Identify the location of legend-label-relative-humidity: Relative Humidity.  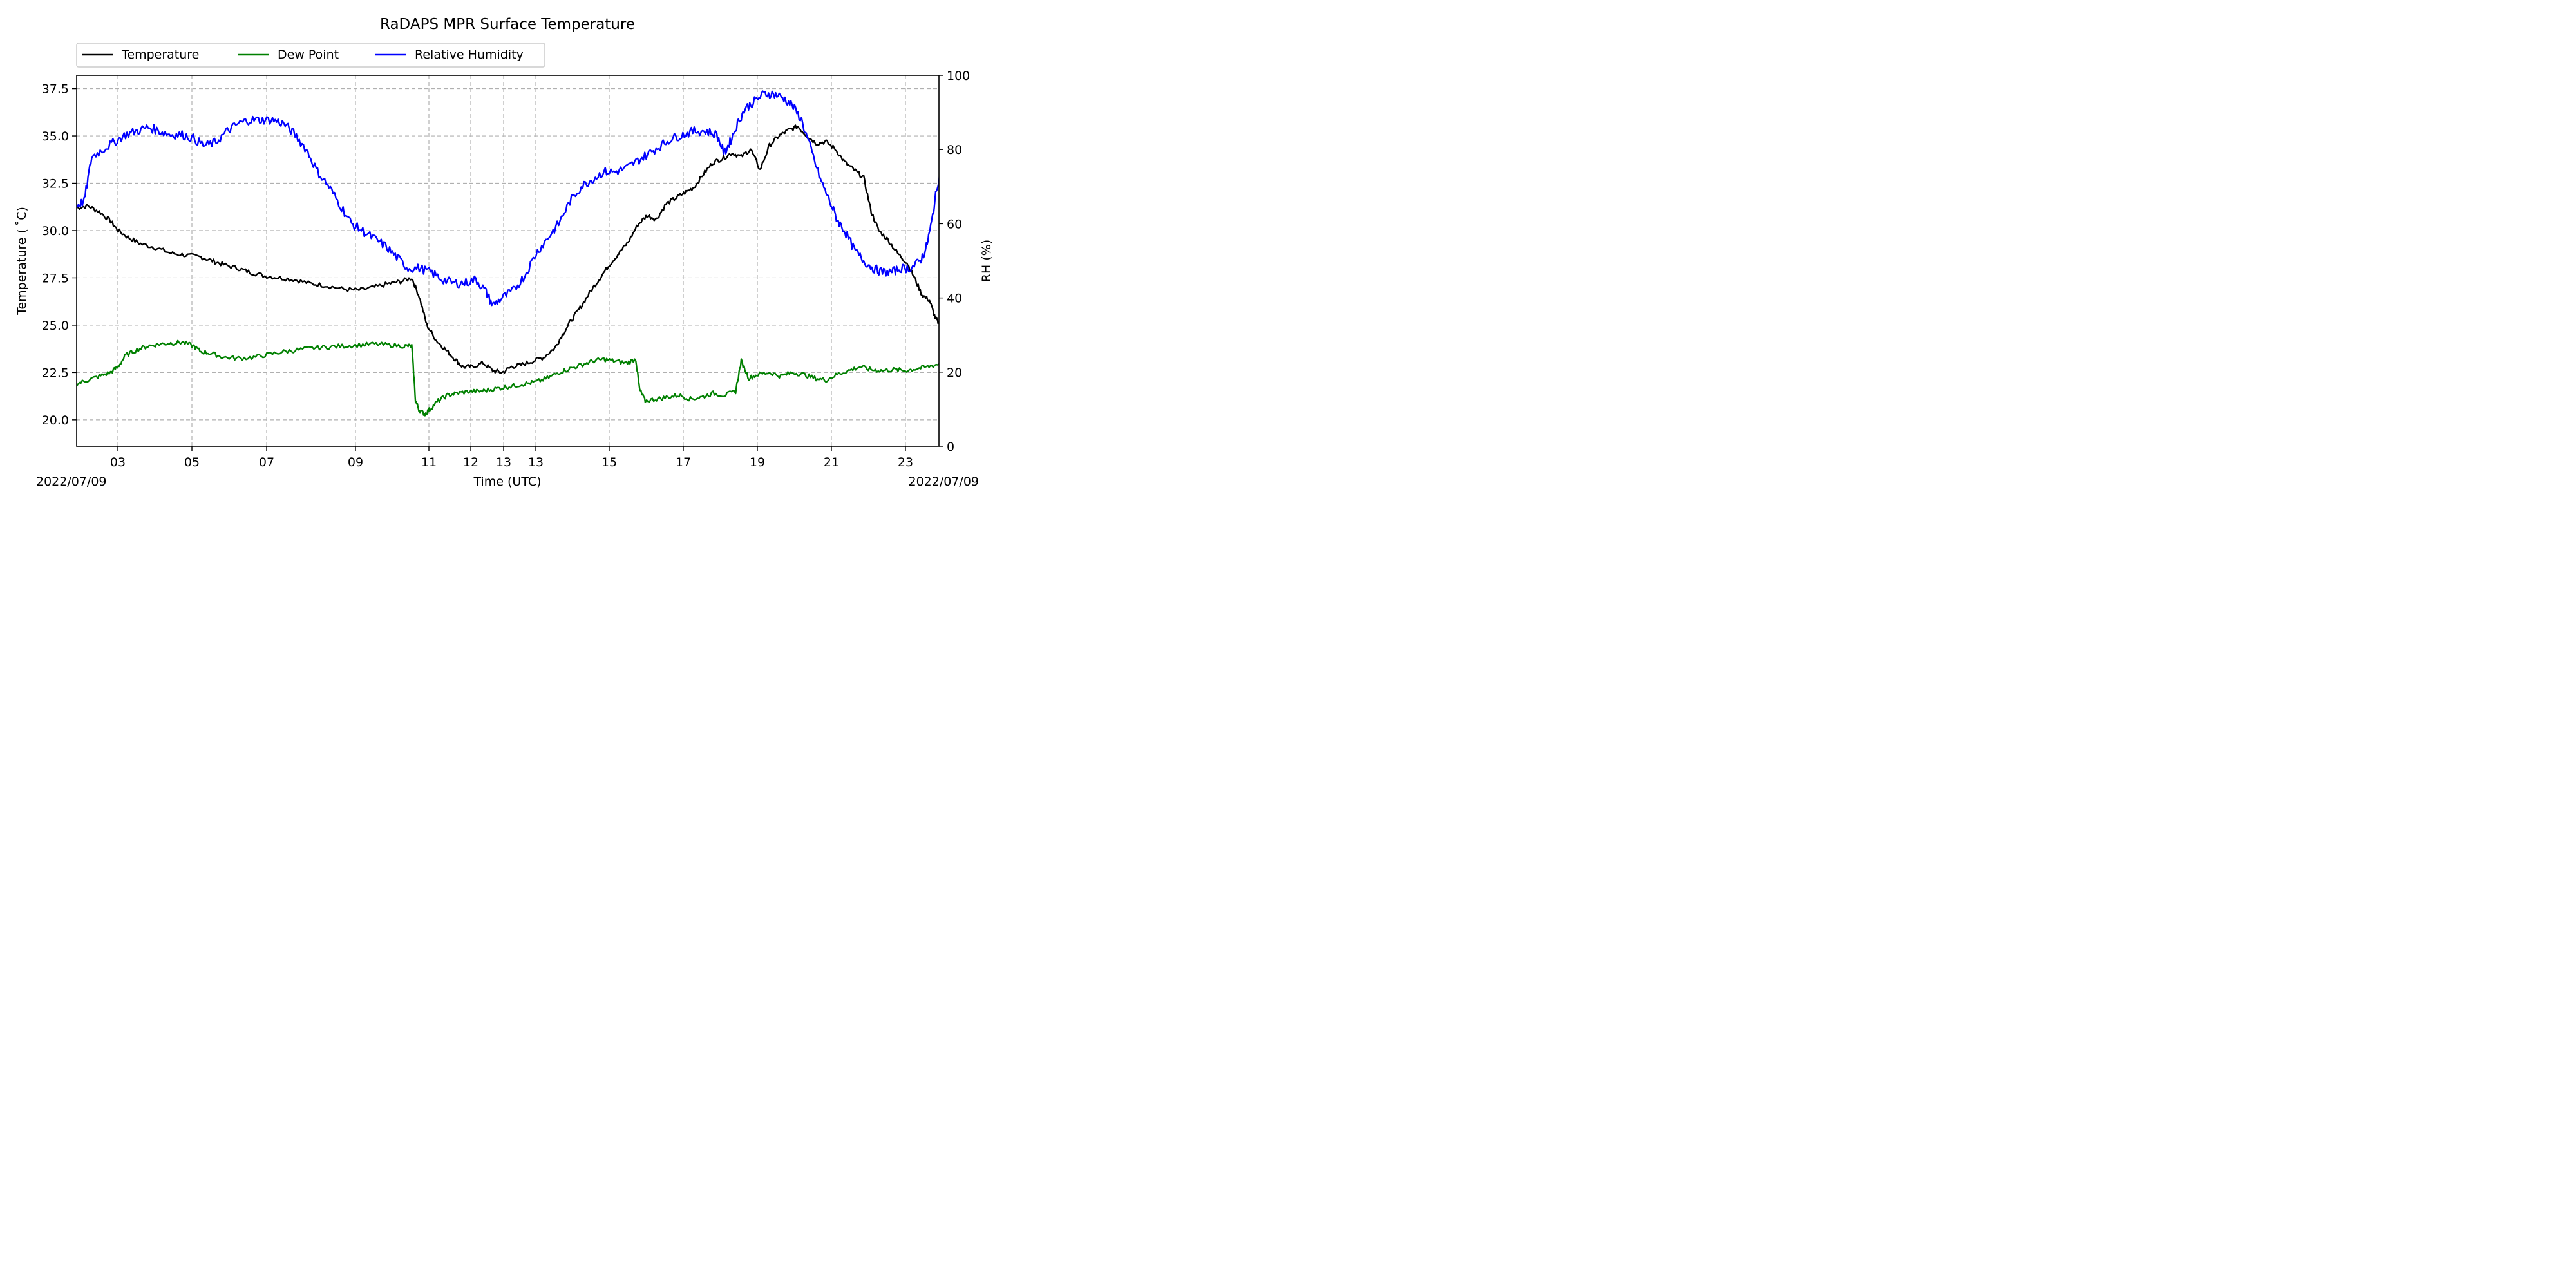
(469, 55).